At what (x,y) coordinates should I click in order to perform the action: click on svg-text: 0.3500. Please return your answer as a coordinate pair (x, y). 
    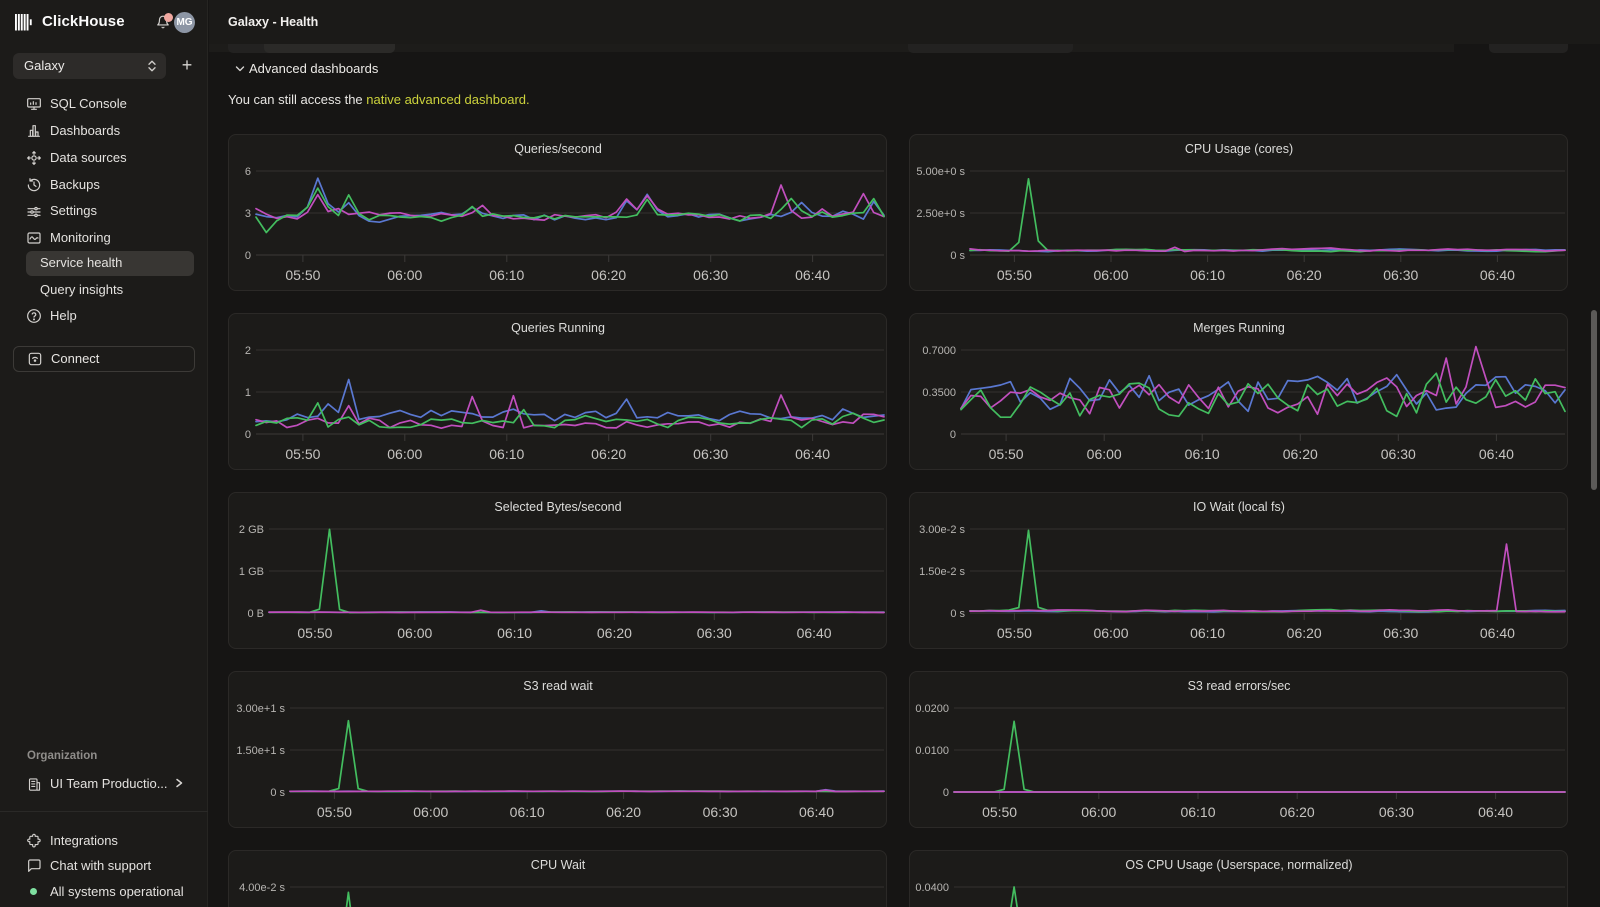
    Looking at the image, I should click on (939, 393).